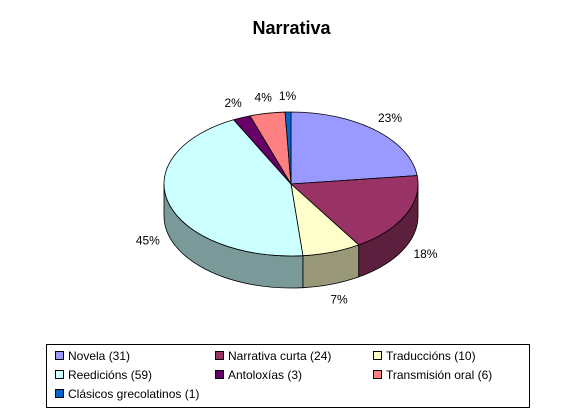  What do you see at coordinates (431, 356) in the screenshot?
I see `legend-label: Traduccións (10)` at bounding box center [431, 356].